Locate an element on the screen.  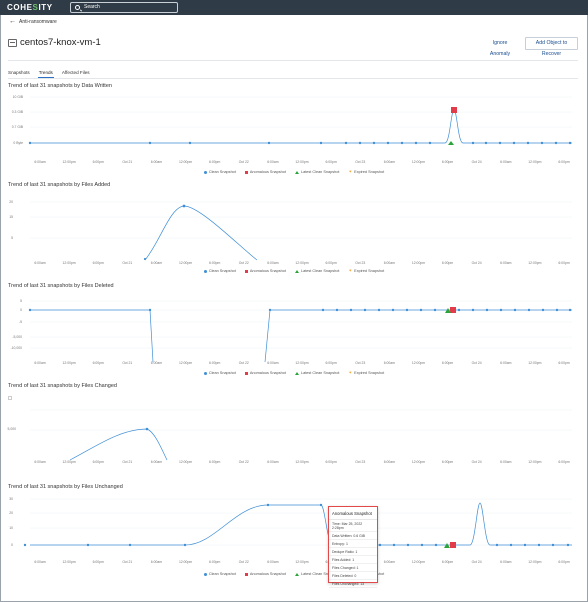
y-tick-label: 0 Byte is located at coordinates (18, 143).